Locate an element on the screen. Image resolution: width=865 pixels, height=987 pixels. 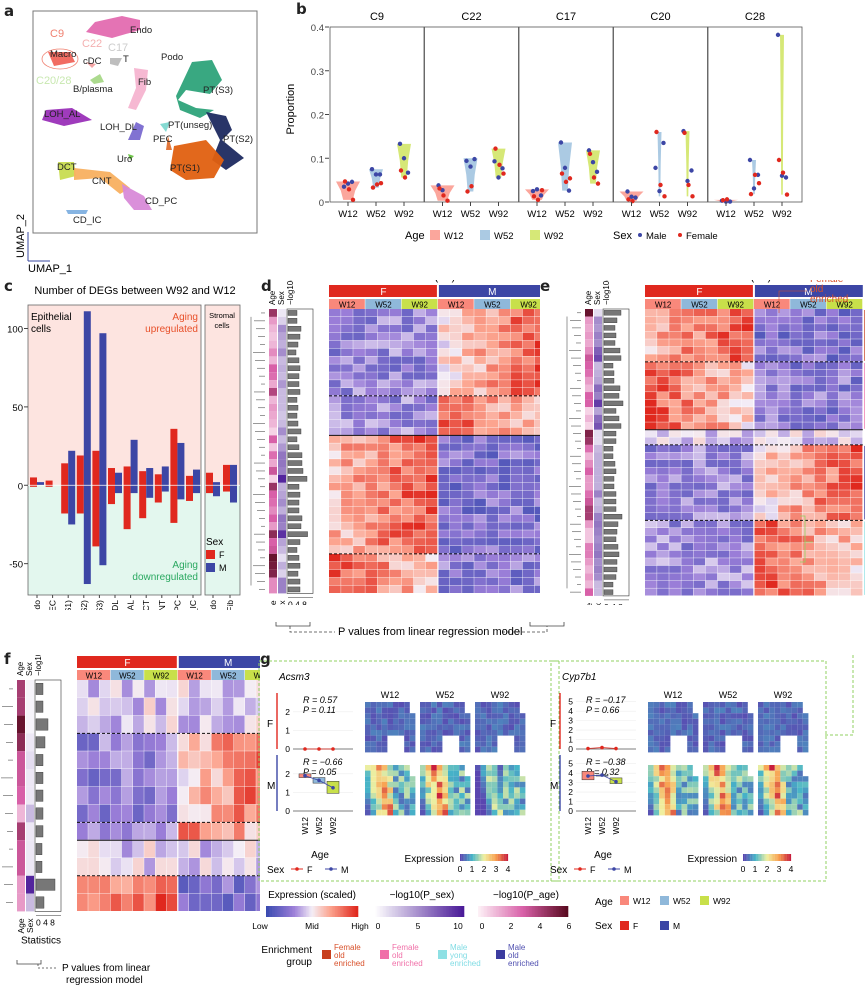
umap-highlight-c9 is located at coordinates (60, 59).